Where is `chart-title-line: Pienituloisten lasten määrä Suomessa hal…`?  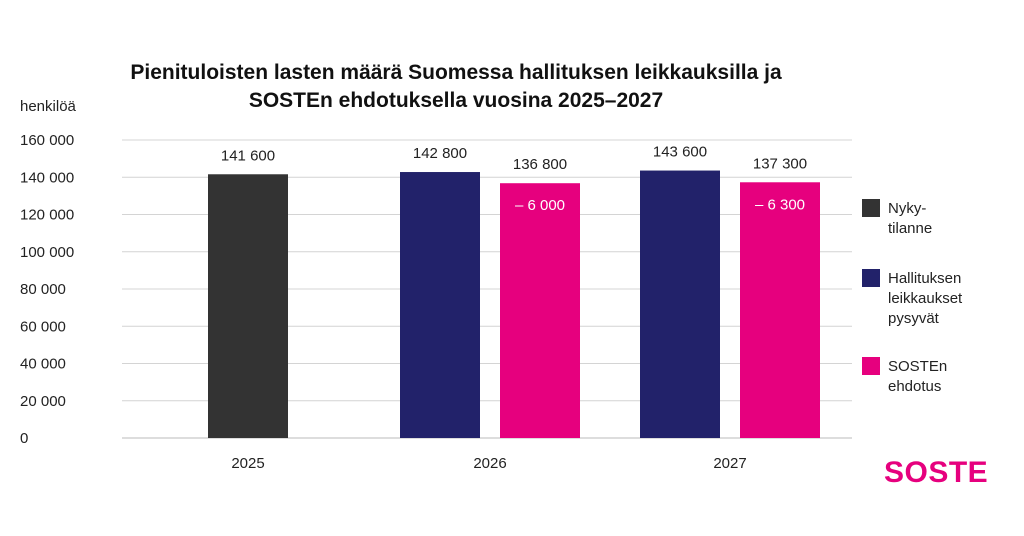
chart-title-line: Pienituloisten lasten määrä Suomessa hal… is located at coordinates (456, 72).